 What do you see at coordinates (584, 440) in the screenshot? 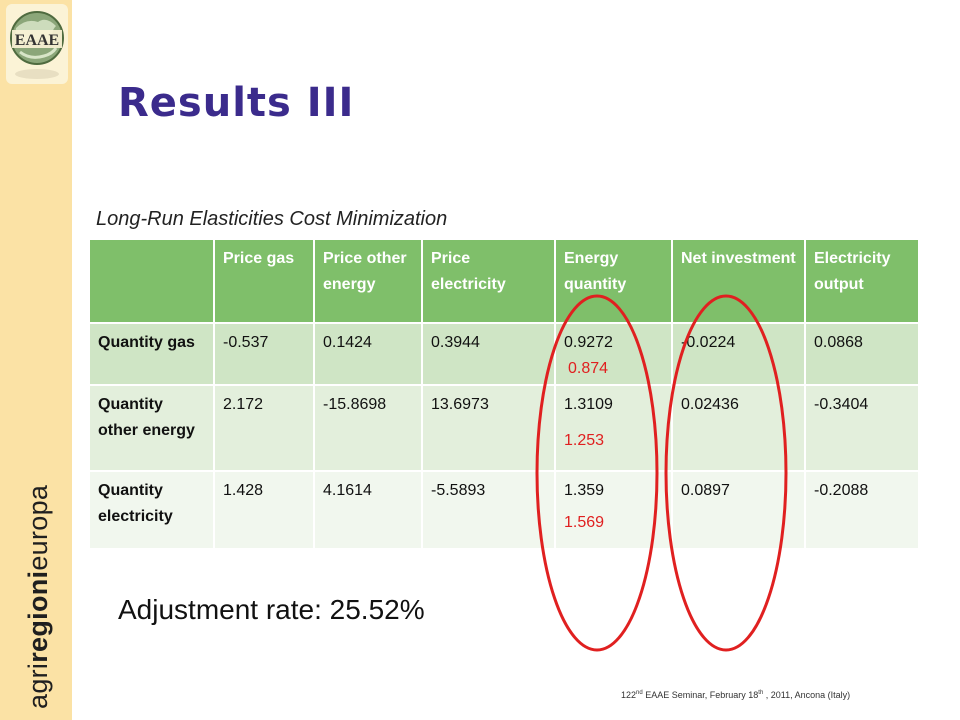
I see `highlight-value: 1.253` at bounding box center [584, 440].